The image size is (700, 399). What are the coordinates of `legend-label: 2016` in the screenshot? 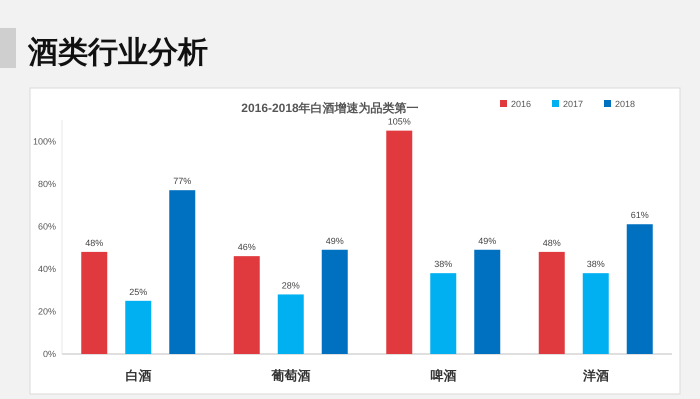 It's located at (521, 104).